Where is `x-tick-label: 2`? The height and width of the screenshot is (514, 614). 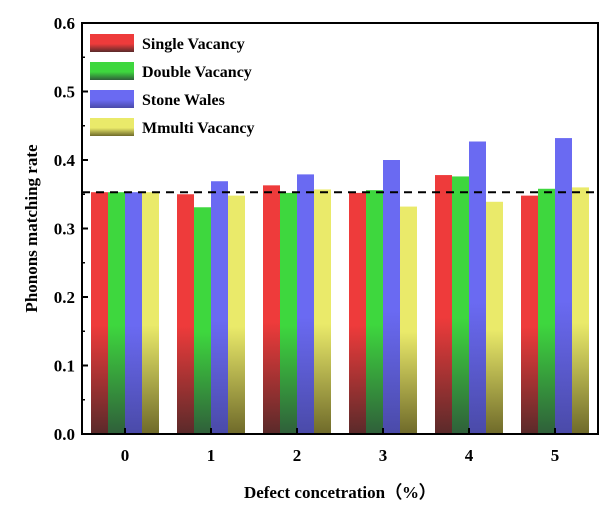
x-tick-label: 2 is located at coordinates (297, 455).